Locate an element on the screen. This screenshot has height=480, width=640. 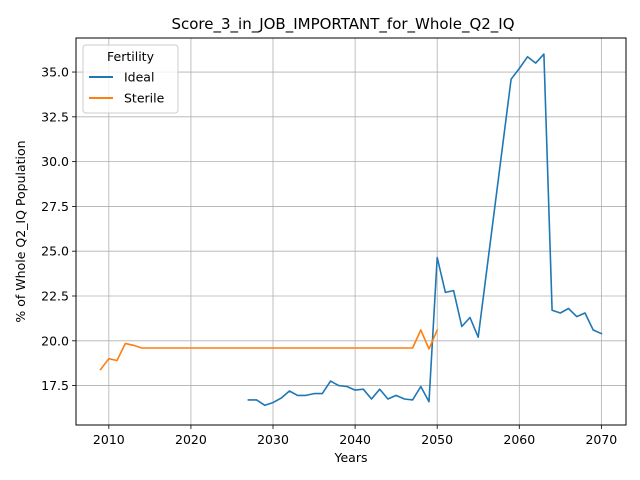
y-tick-label: 30.0 is located at coordinates (55, 161).